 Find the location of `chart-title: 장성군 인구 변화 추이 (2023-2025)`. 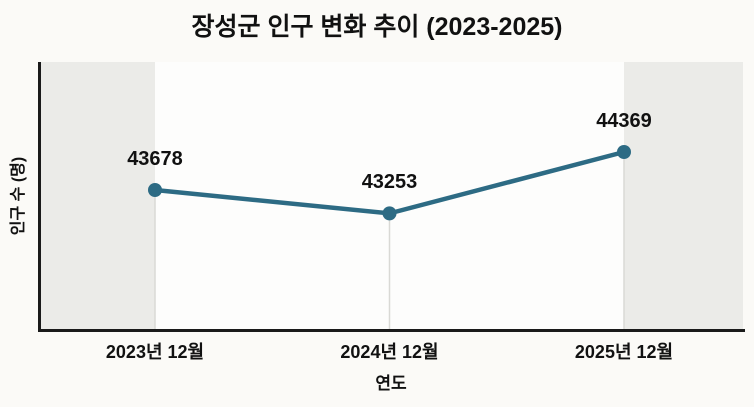

chart-title: 장성군 인구 변화 추이 (2023-2025) is located at coordinates (377, 27).